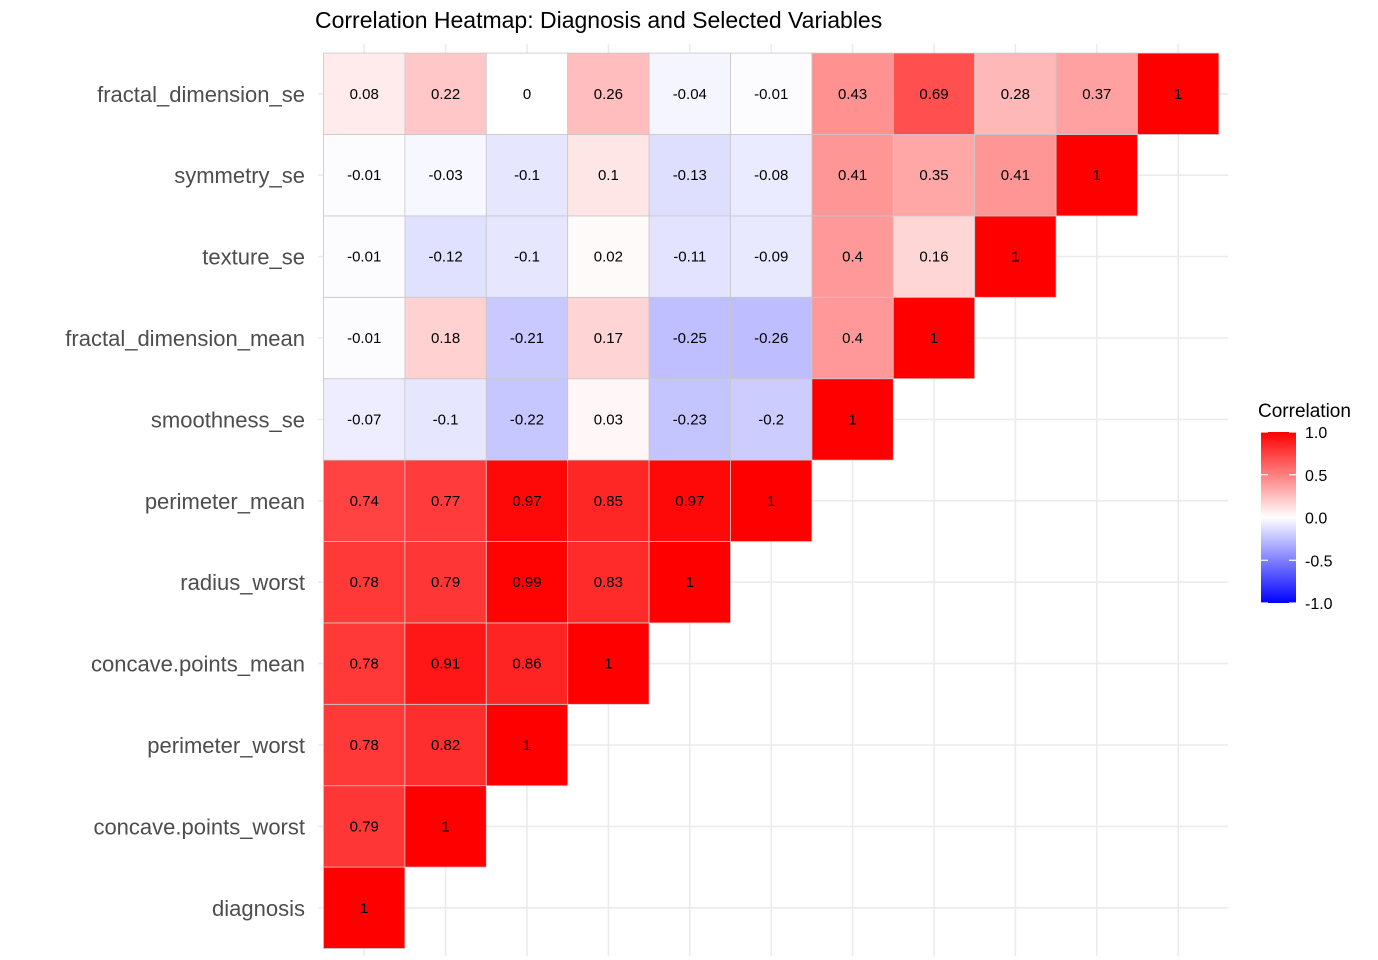  What do you see at coordinates (258, 908) in the screenshot?
I see `y-tick-label: diagnosis` at bounding box center [258, 908].